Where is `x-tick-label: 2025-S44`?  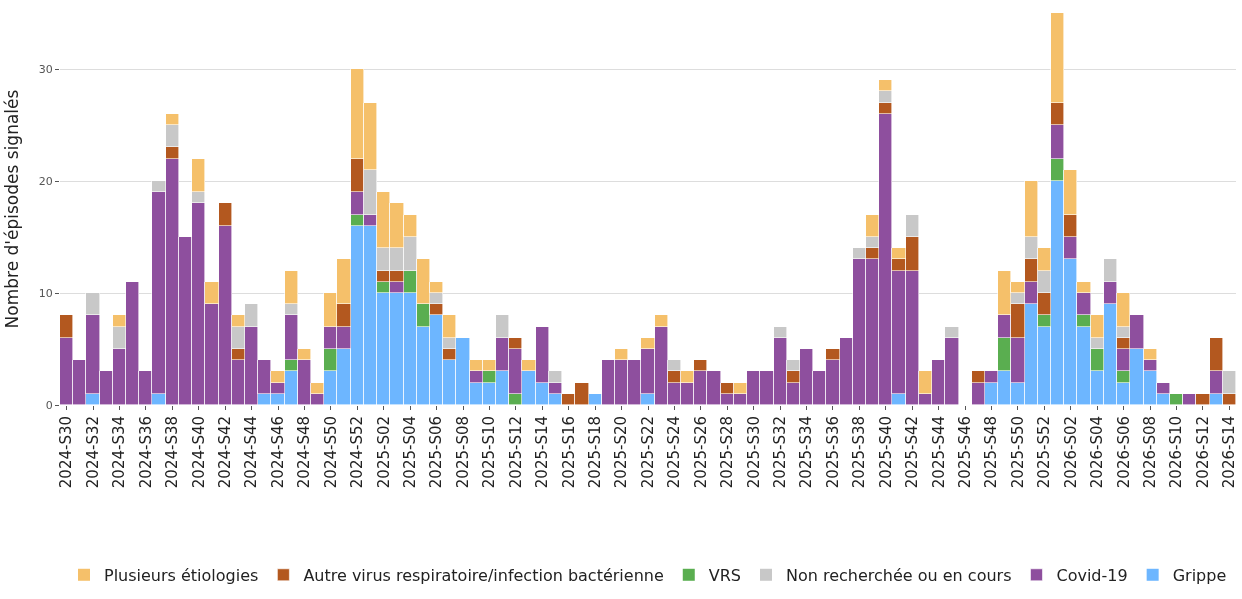
x-tick-label: 2025-S44 is located at coordinates (938, 452).